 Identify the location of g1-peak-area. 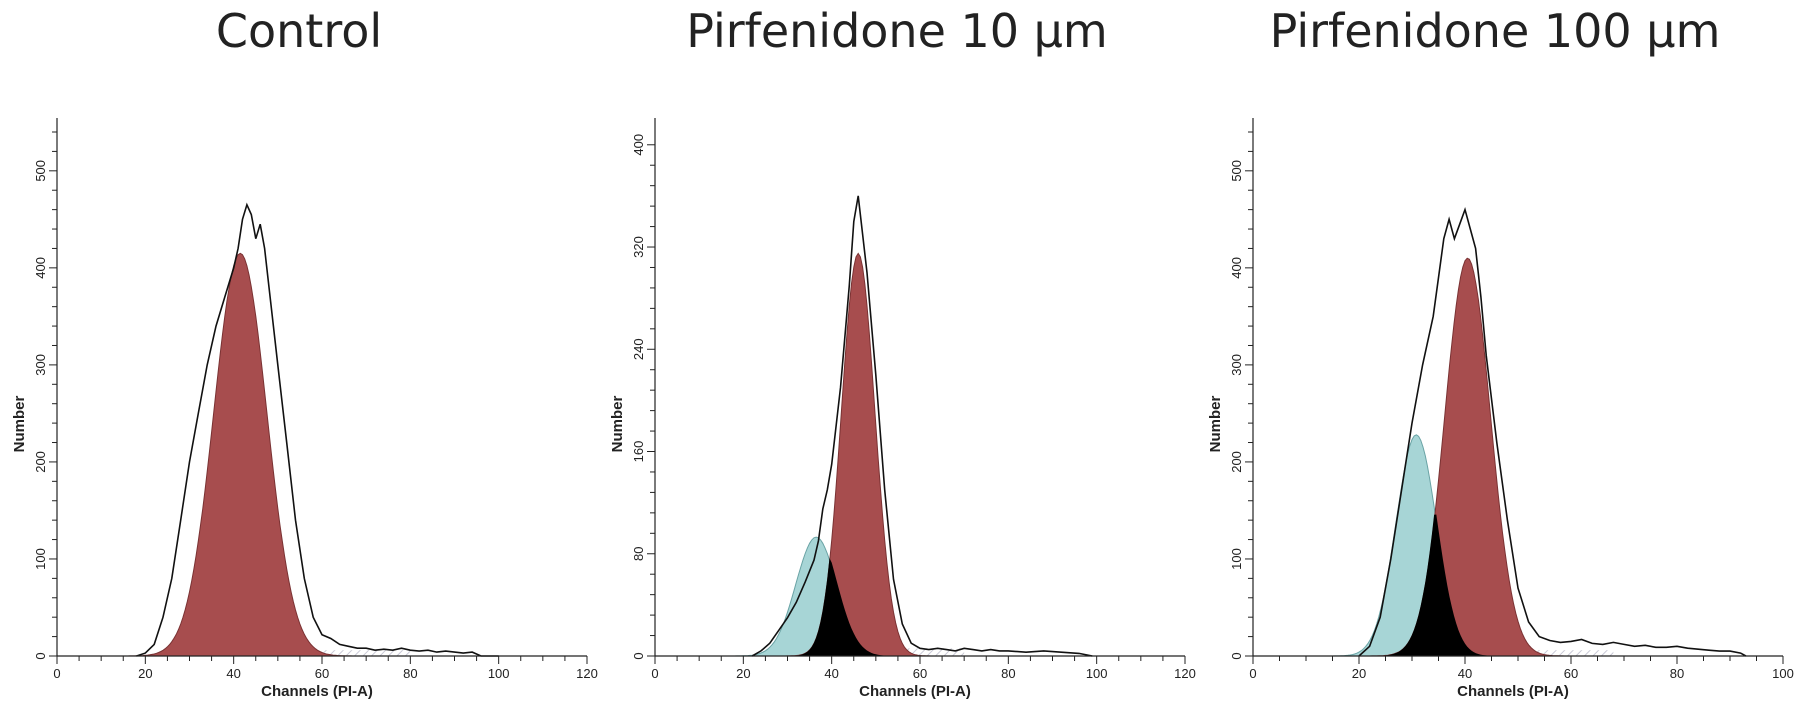
(920, 596).